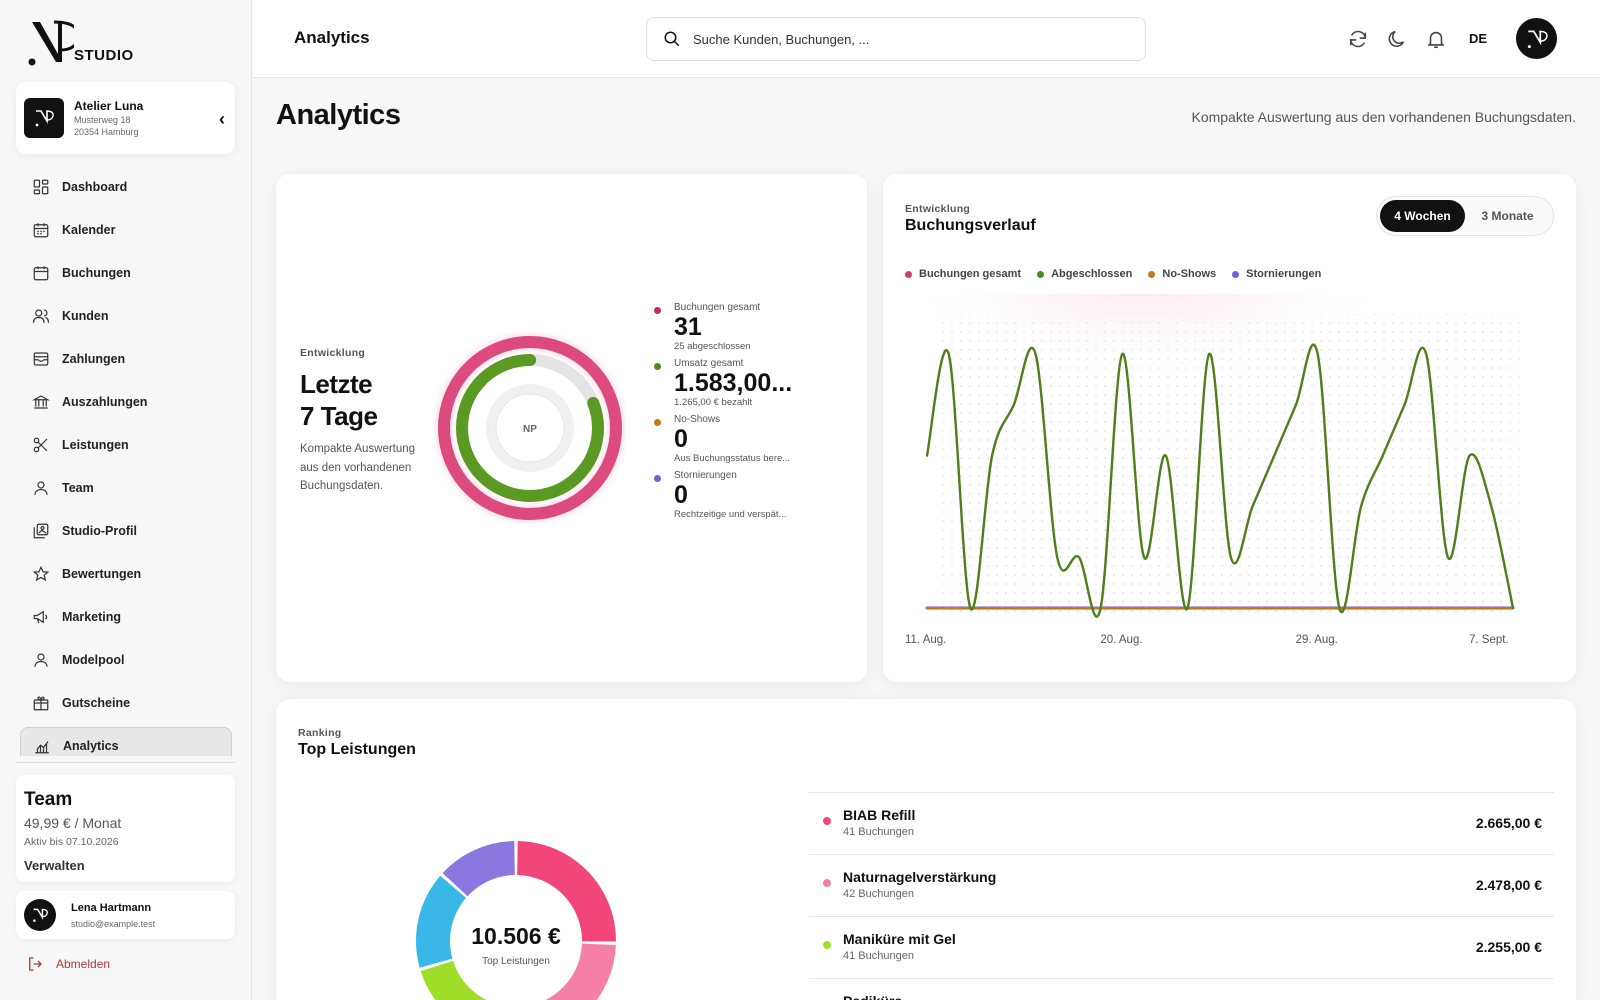  What do you see at coordinates (899, 939) in the screenshot?
I see `service-name: Maniküre mit Gel` at bounding box center [899, 939].